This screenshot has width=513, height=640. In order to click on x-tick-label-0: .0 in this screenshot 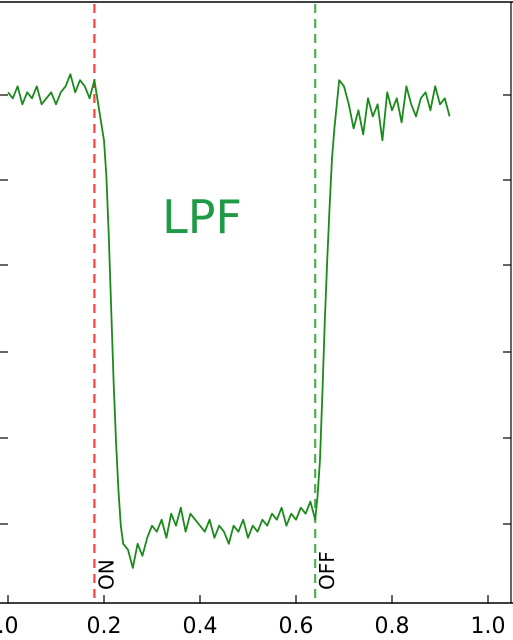, I will do `click(9, 626)`.